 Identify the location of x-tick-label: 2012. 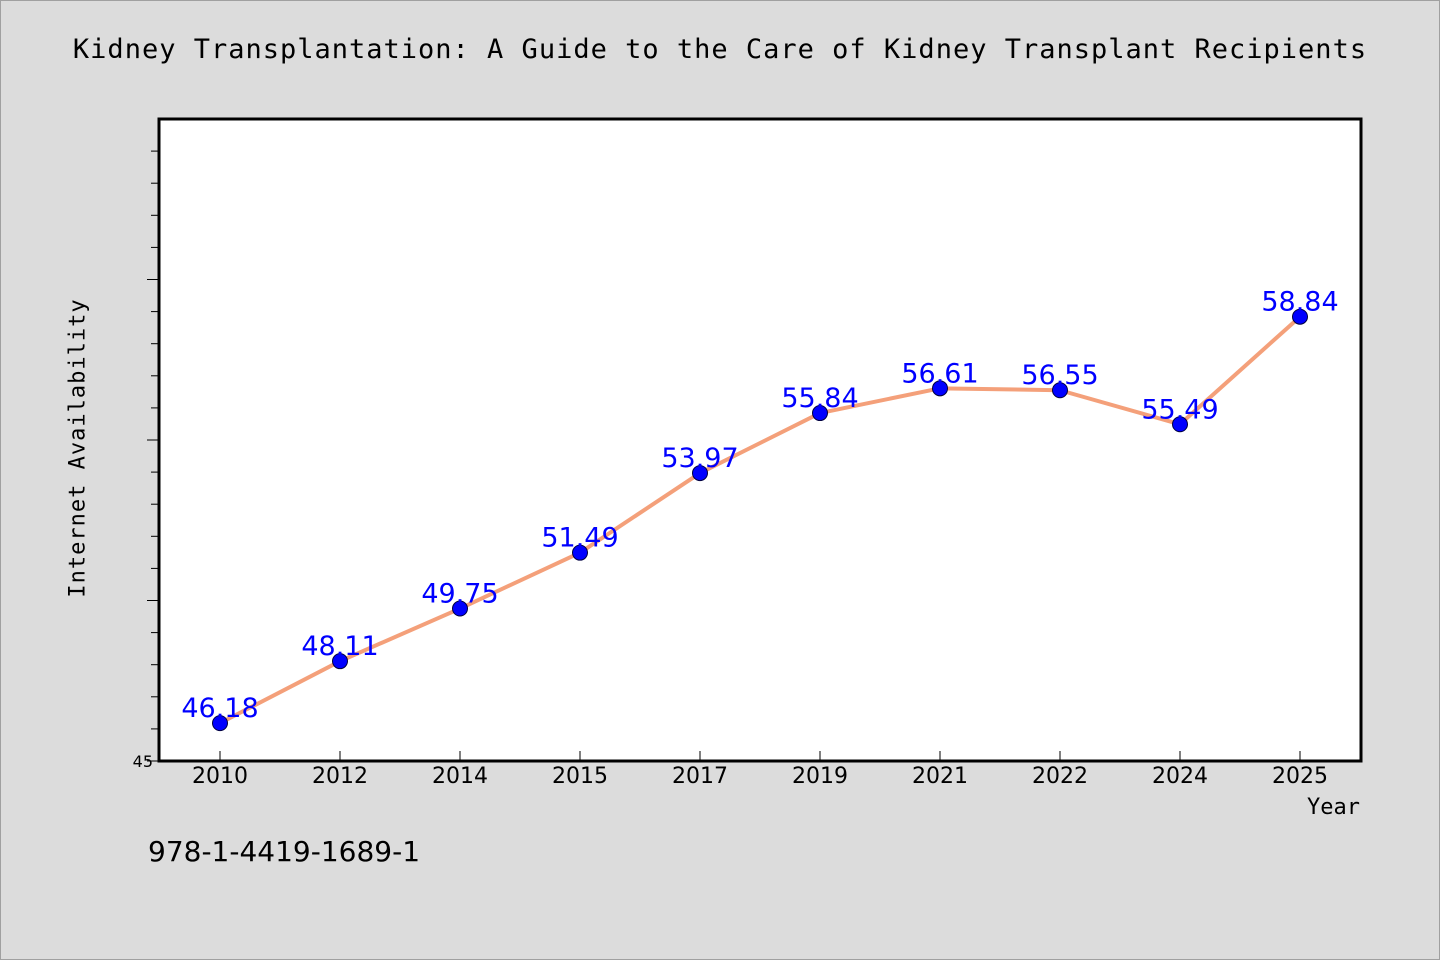
(340, 776).